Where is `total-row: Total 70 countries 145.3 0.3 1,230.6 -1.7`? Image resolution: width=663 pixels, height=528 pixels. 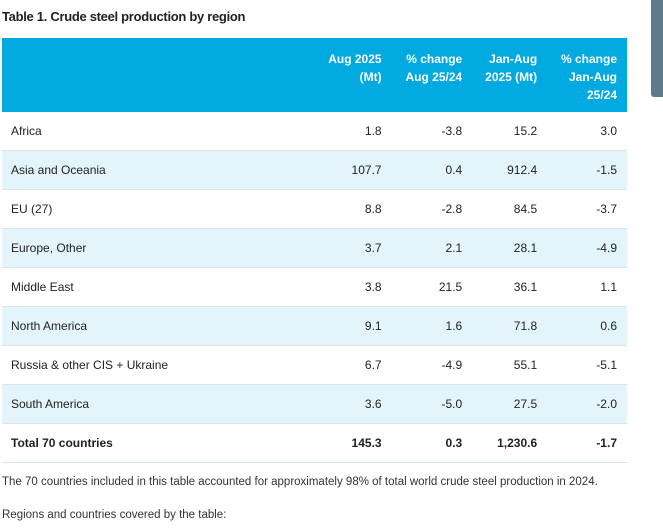
total-row: Total 70 countries 145.3 0.3 1,230.6 -1.7 is located at coordinates (314, 443).